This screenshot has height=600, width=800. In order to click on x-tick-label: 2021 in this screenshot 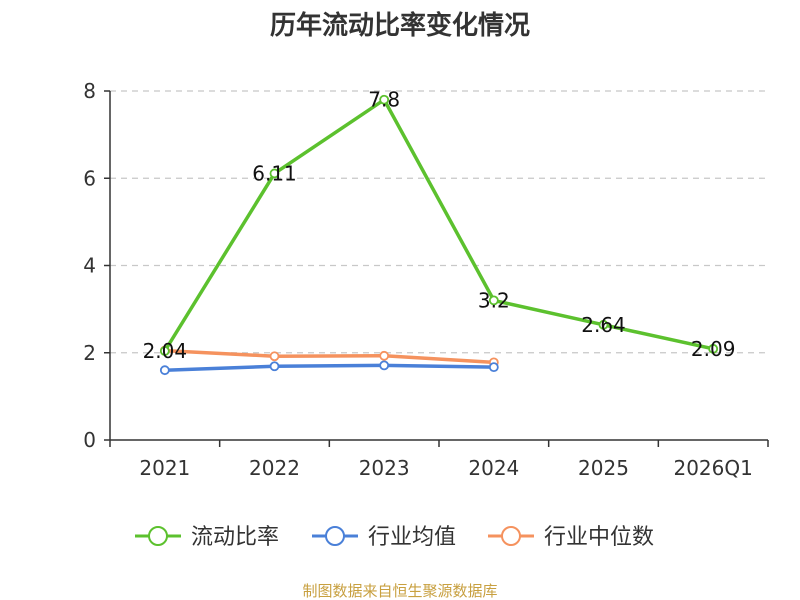, I will do `click(164, 468)`.